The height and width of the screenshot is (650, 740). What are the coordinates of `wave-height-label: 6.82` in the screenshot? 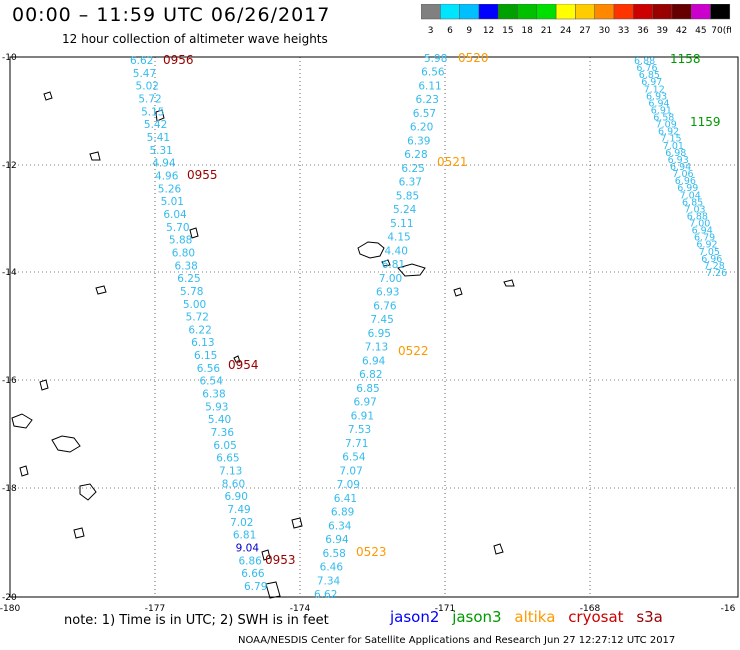 It's located at (370, 375).